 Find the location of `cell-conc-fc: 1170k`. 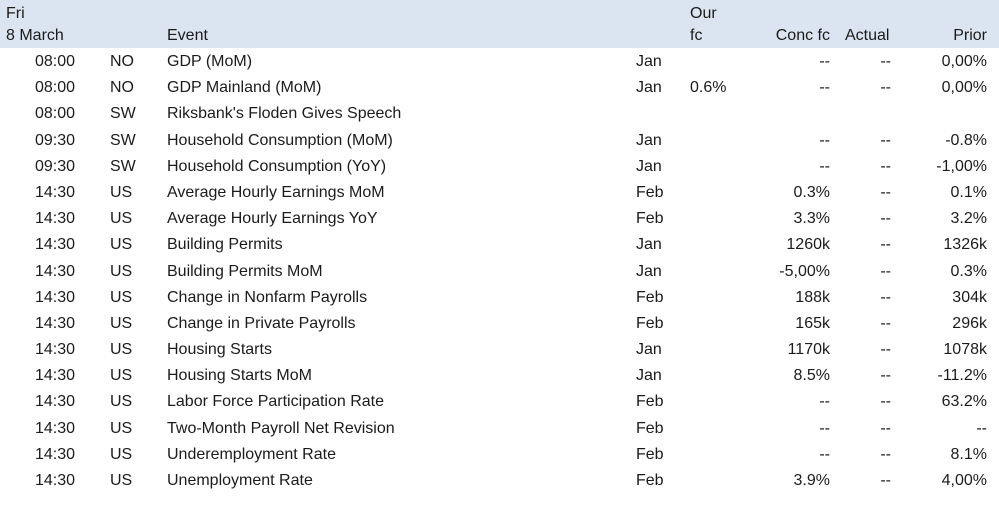

cell-conc-fc: 1170k is located at coordinates (808, 350).